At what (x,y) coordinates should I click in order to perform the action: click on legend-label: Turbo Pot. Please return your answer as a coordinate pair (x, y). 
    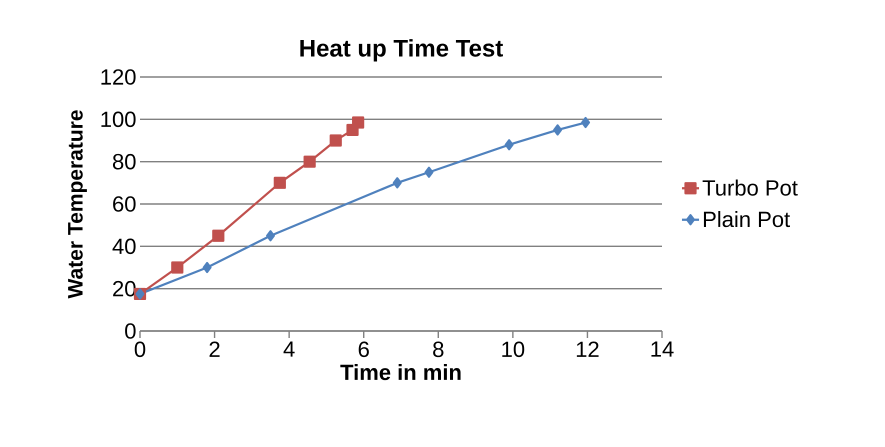
    Looking at the image, I should click on (750, 188).